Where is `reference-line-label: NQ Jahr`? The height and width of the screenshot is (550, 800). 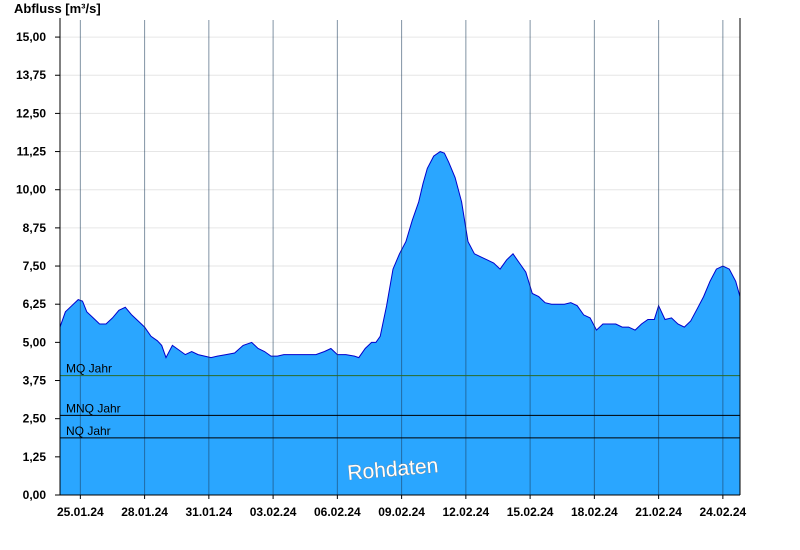
reference-line-label: NQ Jahr is located at coordinates (88, 431).